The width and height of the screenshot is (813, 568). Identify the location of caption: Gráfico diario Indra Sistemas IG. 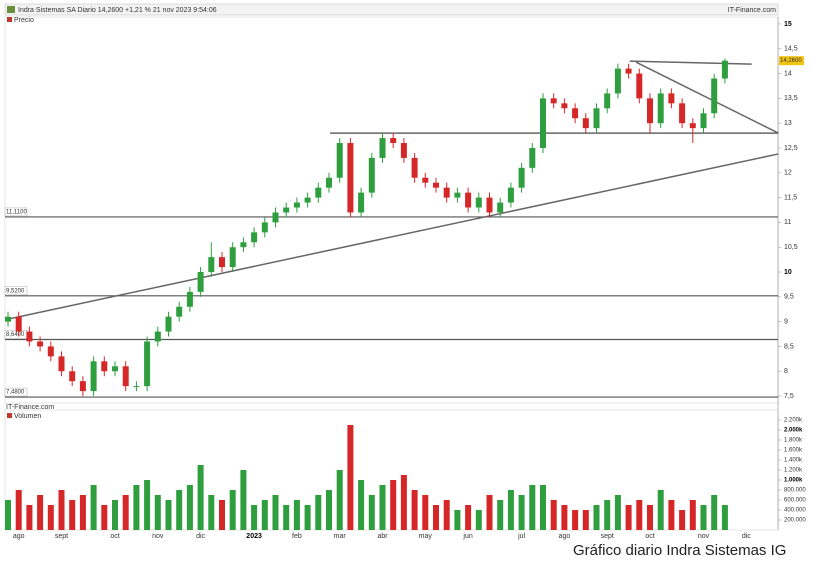
(679, 550).